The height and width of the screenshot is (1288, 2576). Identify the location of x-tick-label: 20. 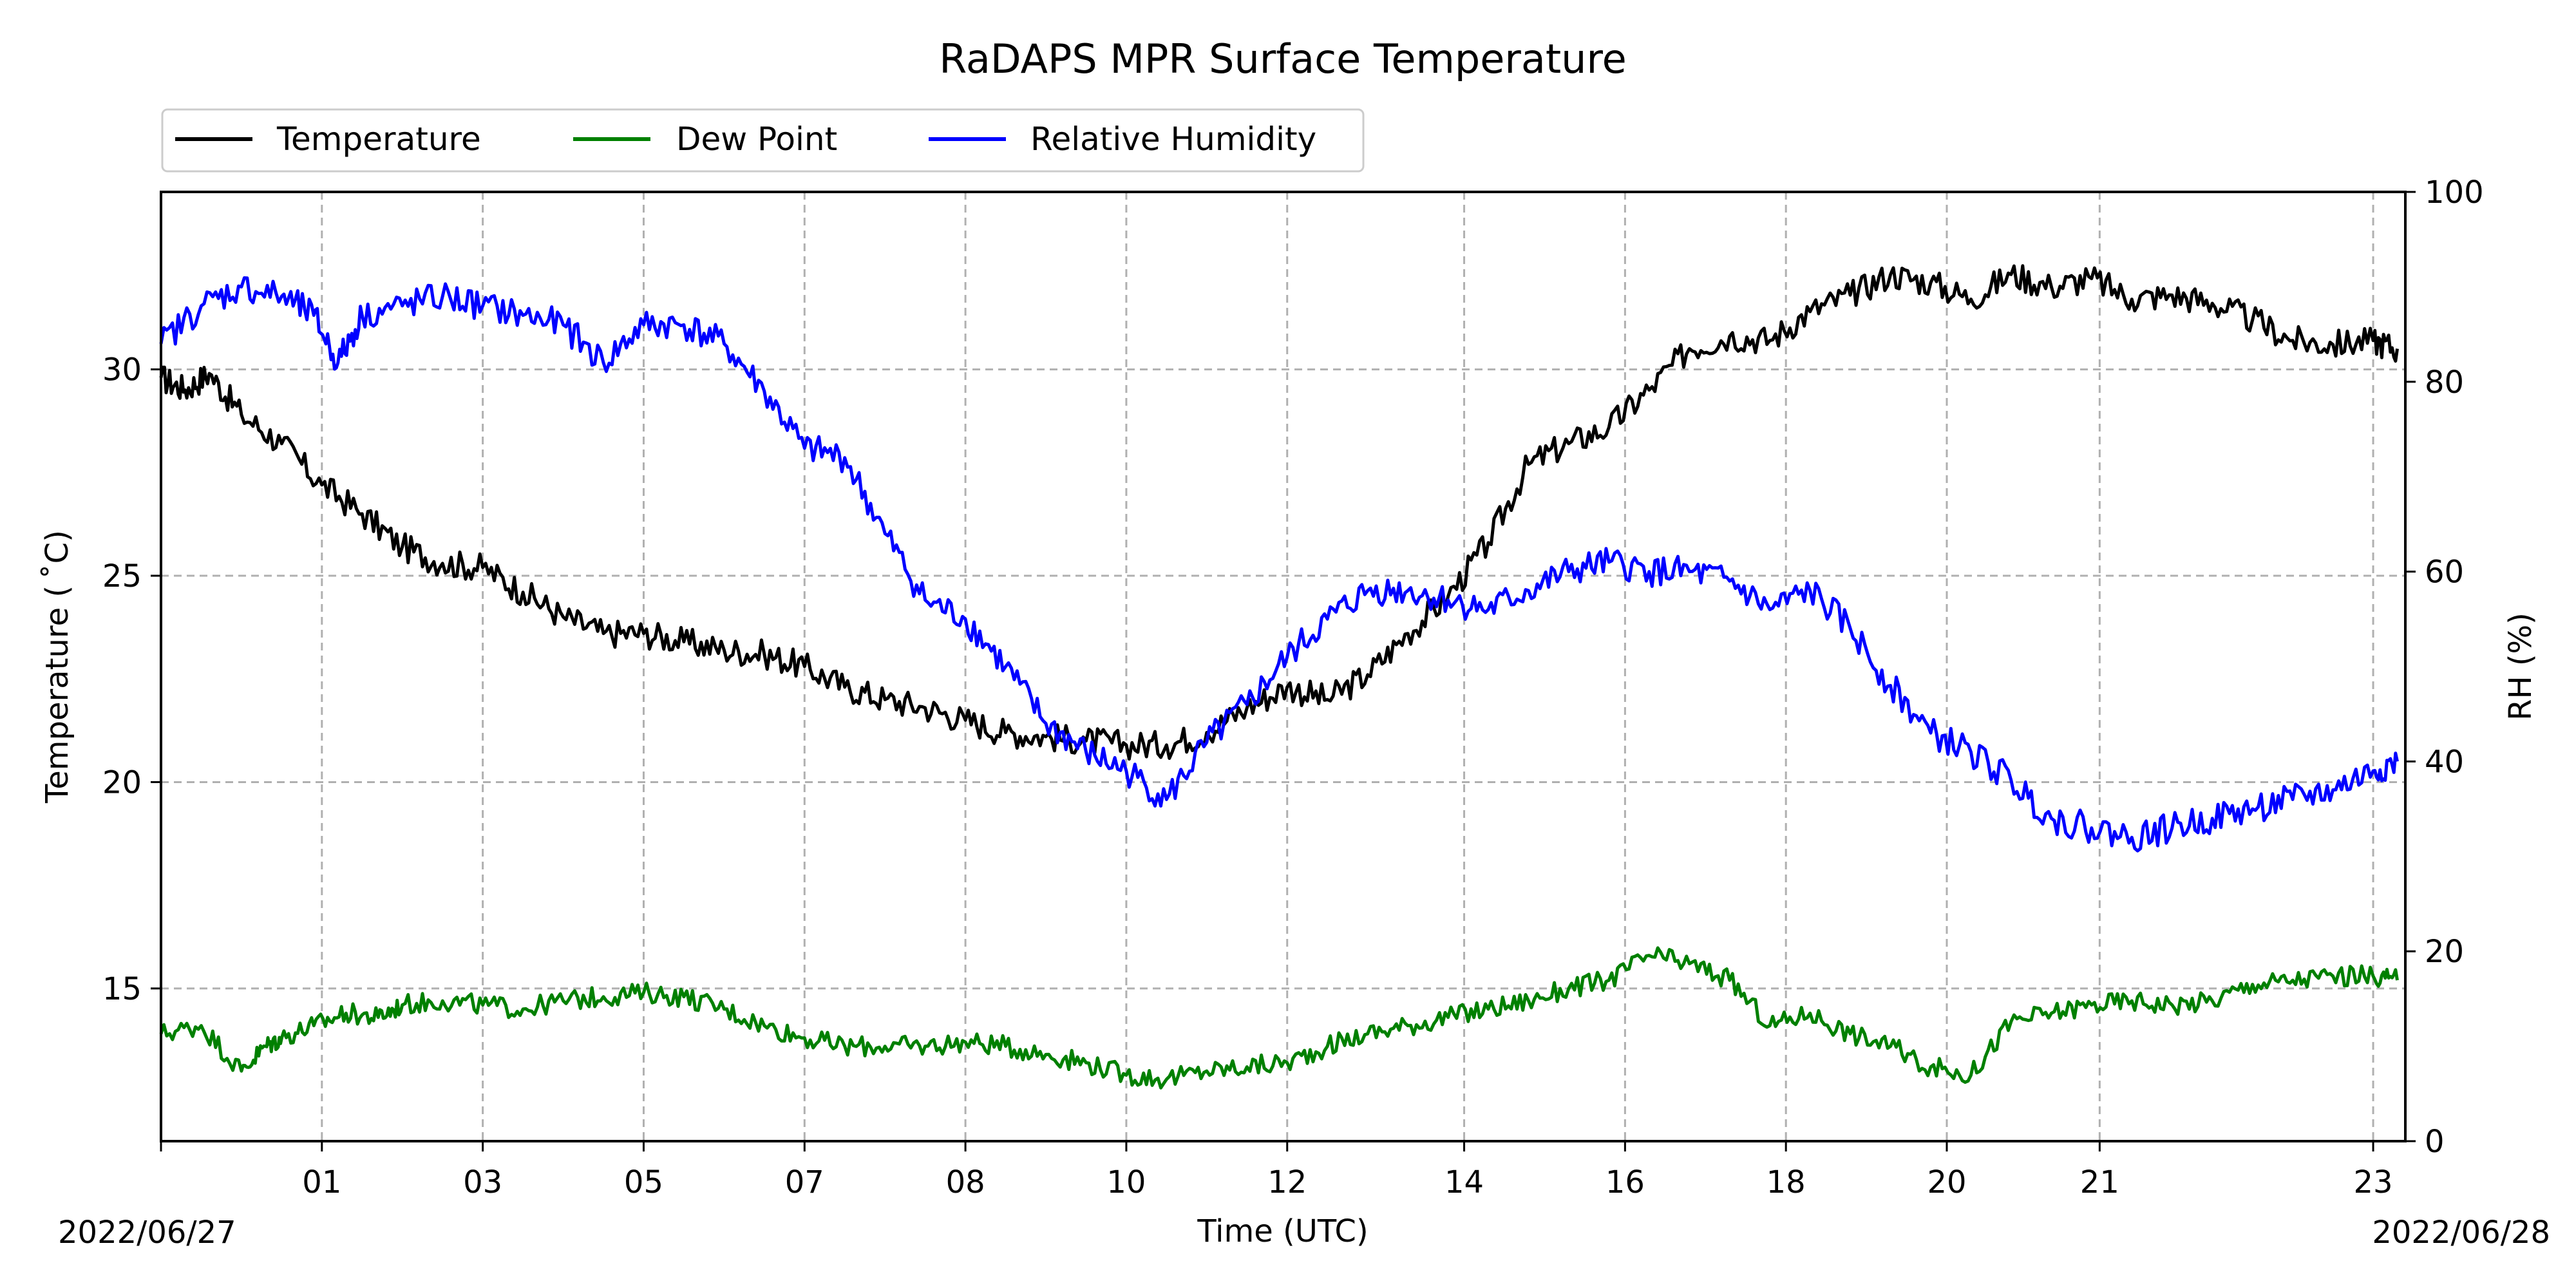
(1946, 1182).